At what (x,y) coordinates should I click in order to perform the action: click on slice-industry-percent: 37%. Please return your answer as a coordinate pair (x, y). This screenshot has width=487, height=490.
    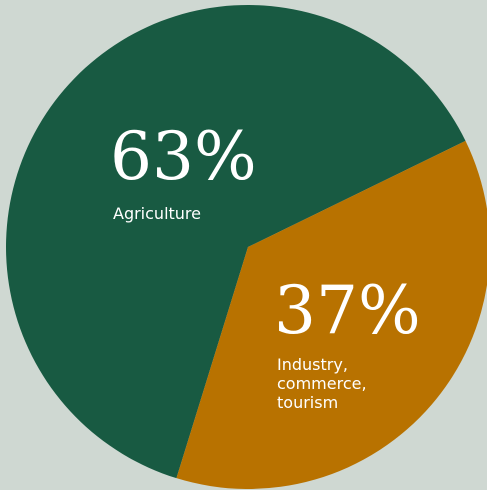
    Looking at the image, I should click on (347, 310).